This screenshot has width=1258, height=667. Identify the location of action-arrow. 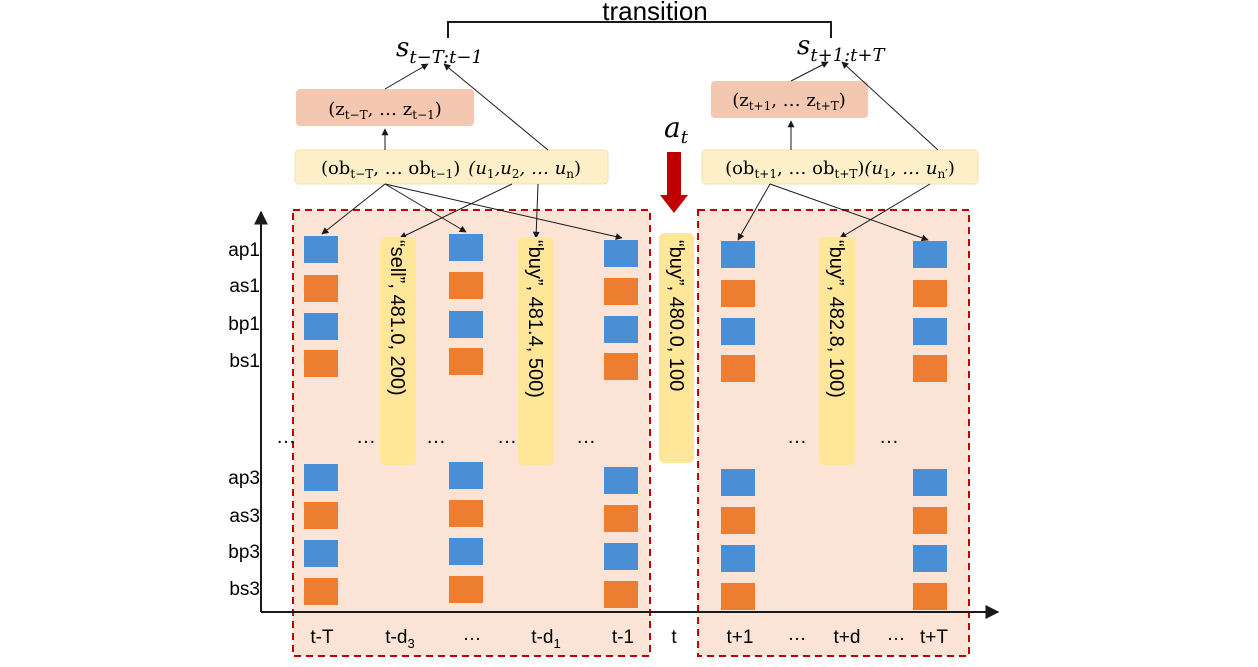
(674, 182).